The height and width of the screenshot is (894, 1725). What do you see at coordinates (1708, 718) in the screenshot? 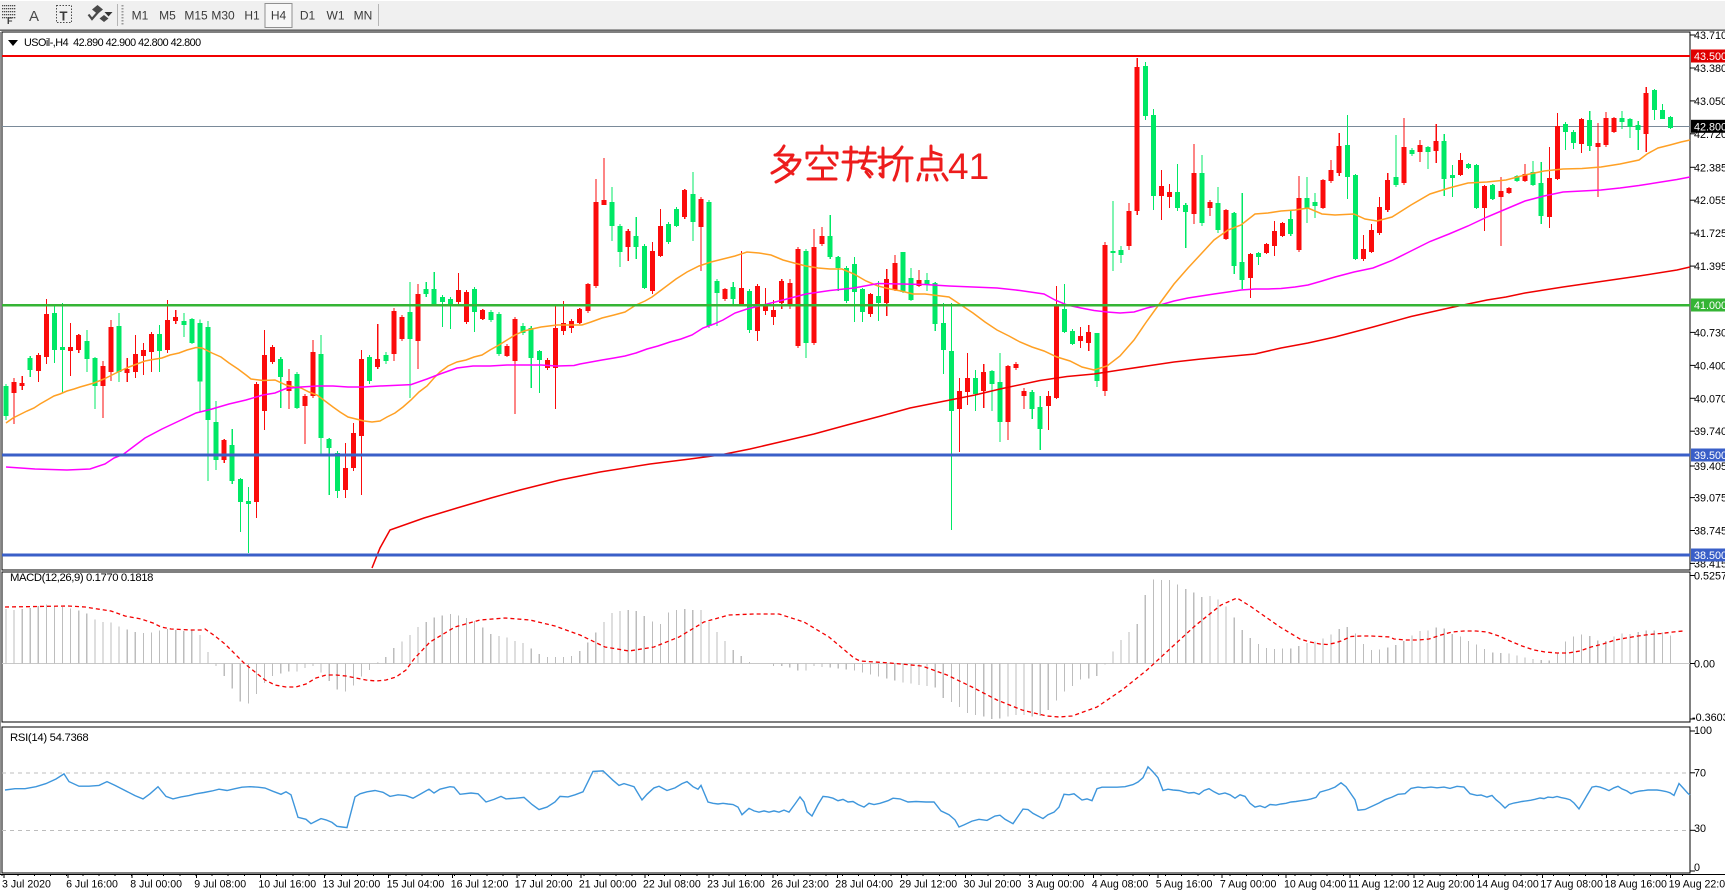
I see `svg-text: -0.3603` at bounding box center [1708, 718].